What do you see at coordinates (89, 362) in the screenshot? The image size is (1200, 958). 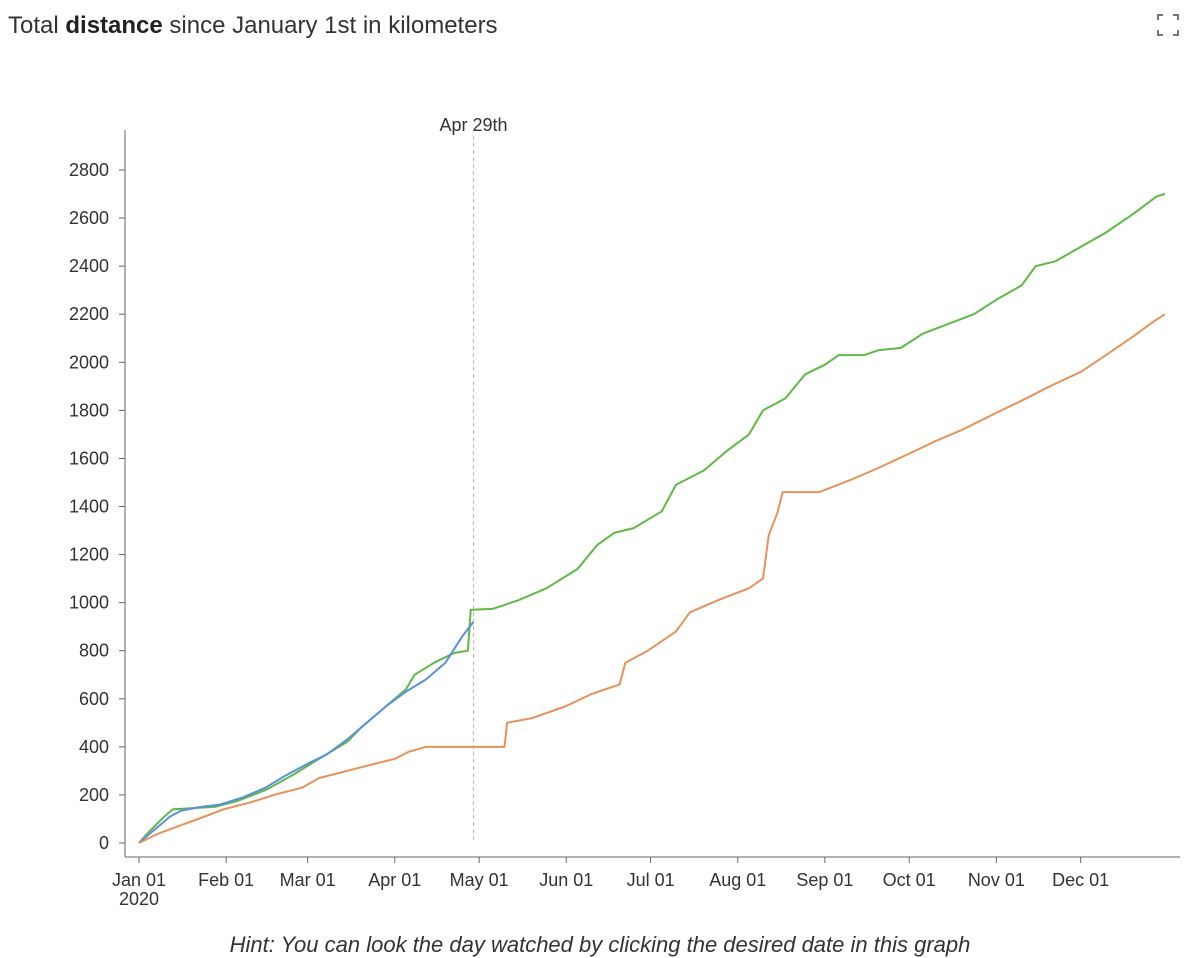 I see `y-tick-label: 2000` at bounding box center [89, 362].